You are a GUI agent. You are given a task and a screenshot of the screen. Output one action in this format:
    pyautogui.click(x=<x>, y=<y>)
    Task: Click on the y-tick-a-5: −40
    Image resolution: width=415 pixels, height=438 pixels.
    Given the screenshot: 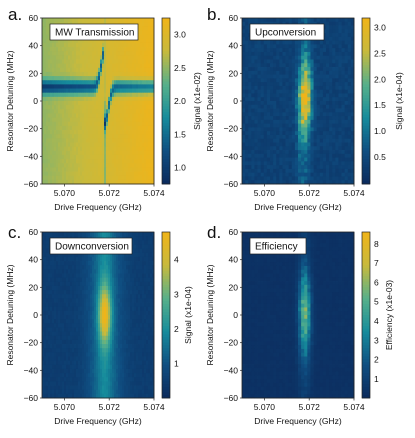 What is the action you would take?
    pyautogui.click(x=31, y=156)
    